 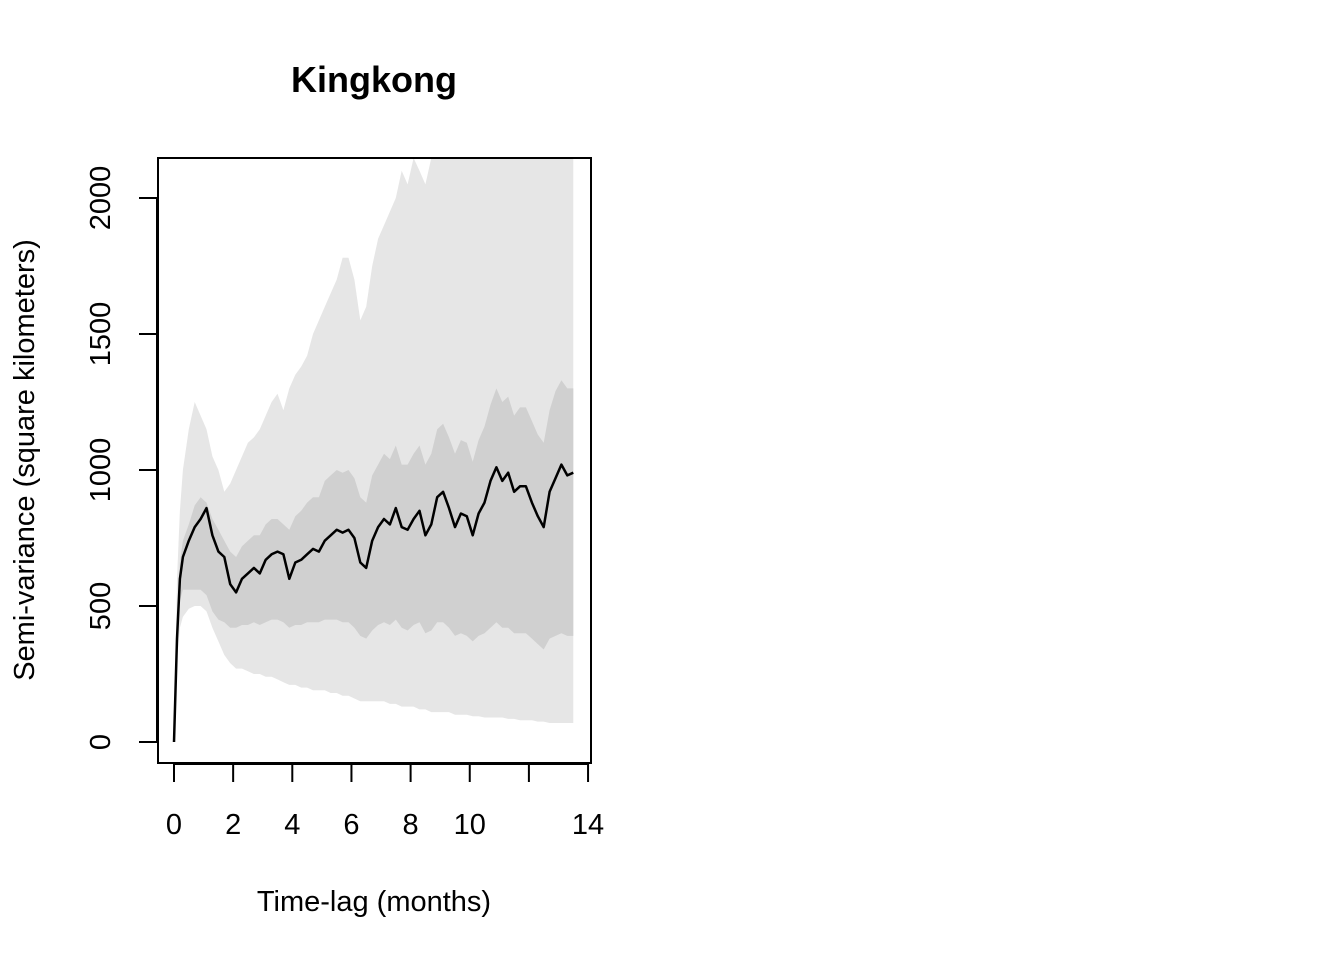 What do you see at coordinates (411, 825) in the screenshot?
I see `x-tick-label: 8` at bounding box center [411, 825].